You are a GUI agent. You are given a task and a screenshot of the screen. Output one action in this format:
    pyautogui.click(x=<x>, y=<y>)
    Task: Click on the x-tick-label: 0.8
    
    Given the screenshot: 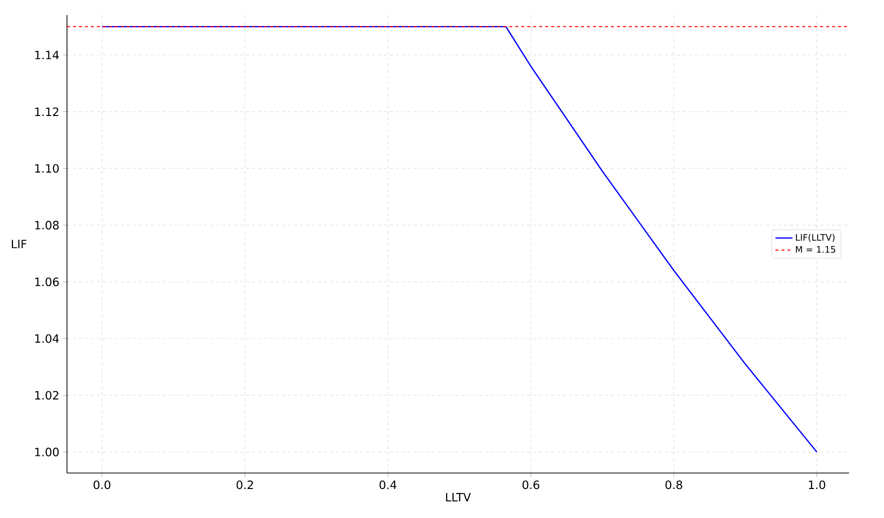 What is the action you would take?
    pyautogui.click(x=673, y=485)
    